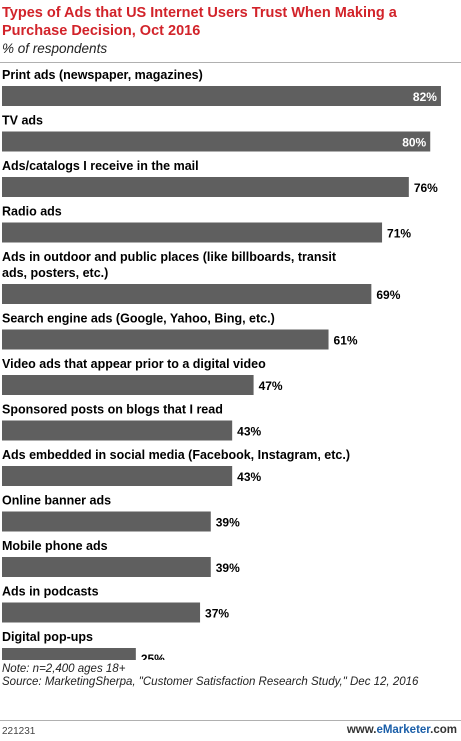 This screenshot has width=461, height=741. I want to click on value-label: 25%, so click(153, 656).